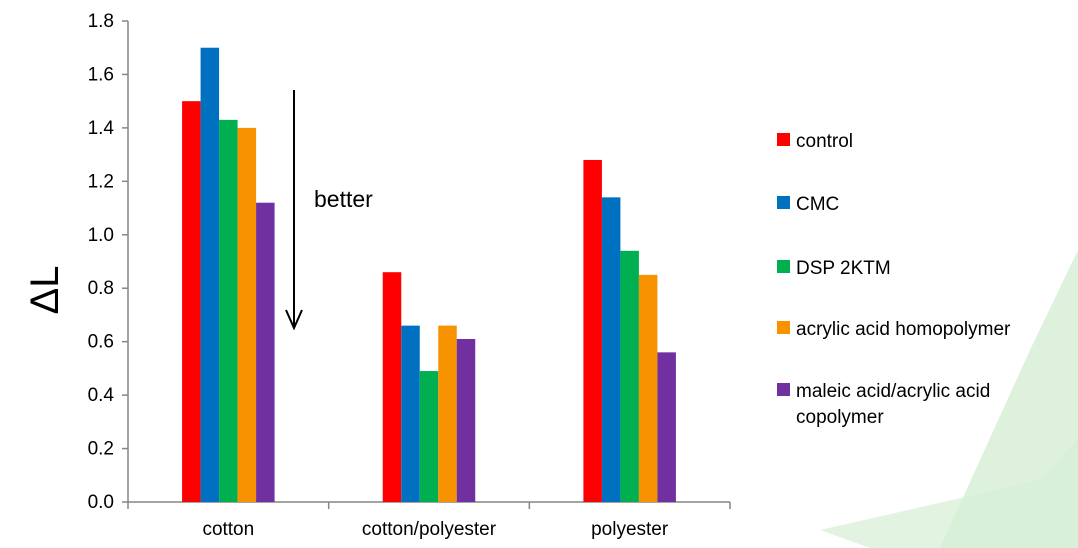  Describe the element at coordinates (817, 204) in the screenshot. I see `legend-label: CMC` at that location.